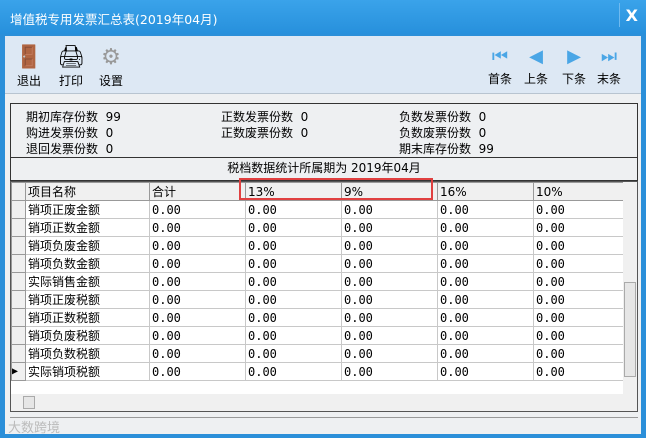 The image size is (646, 438). Describe the element at coordinates (197, 191) in the screenshot. I see `column-header: 合计` at that location.